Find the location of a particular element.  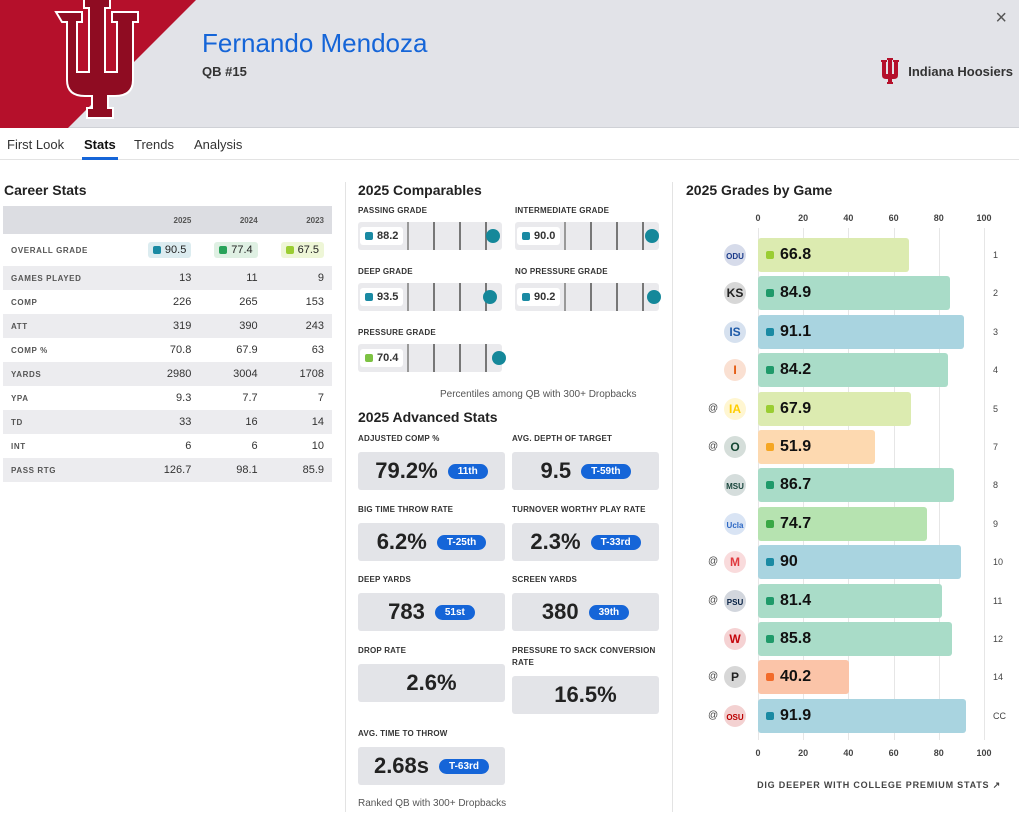

advanced-stat-value: 6.2% is located at coordinates (401, 541).